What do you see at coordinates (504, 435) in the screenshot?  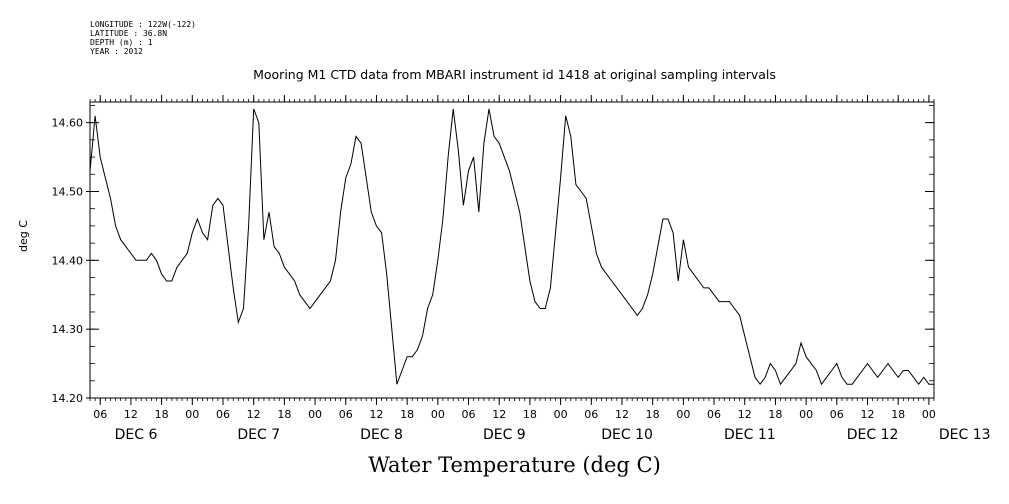 I see `x-day-label: DEC 9` at bounding box center [504, 435].